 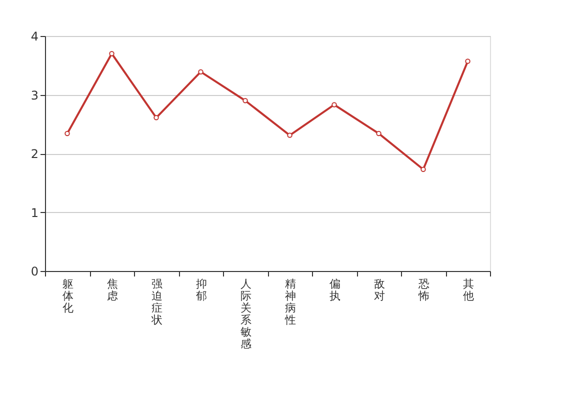 I want to click on x-tick-label: 敌对, so click(x=379, y=290).